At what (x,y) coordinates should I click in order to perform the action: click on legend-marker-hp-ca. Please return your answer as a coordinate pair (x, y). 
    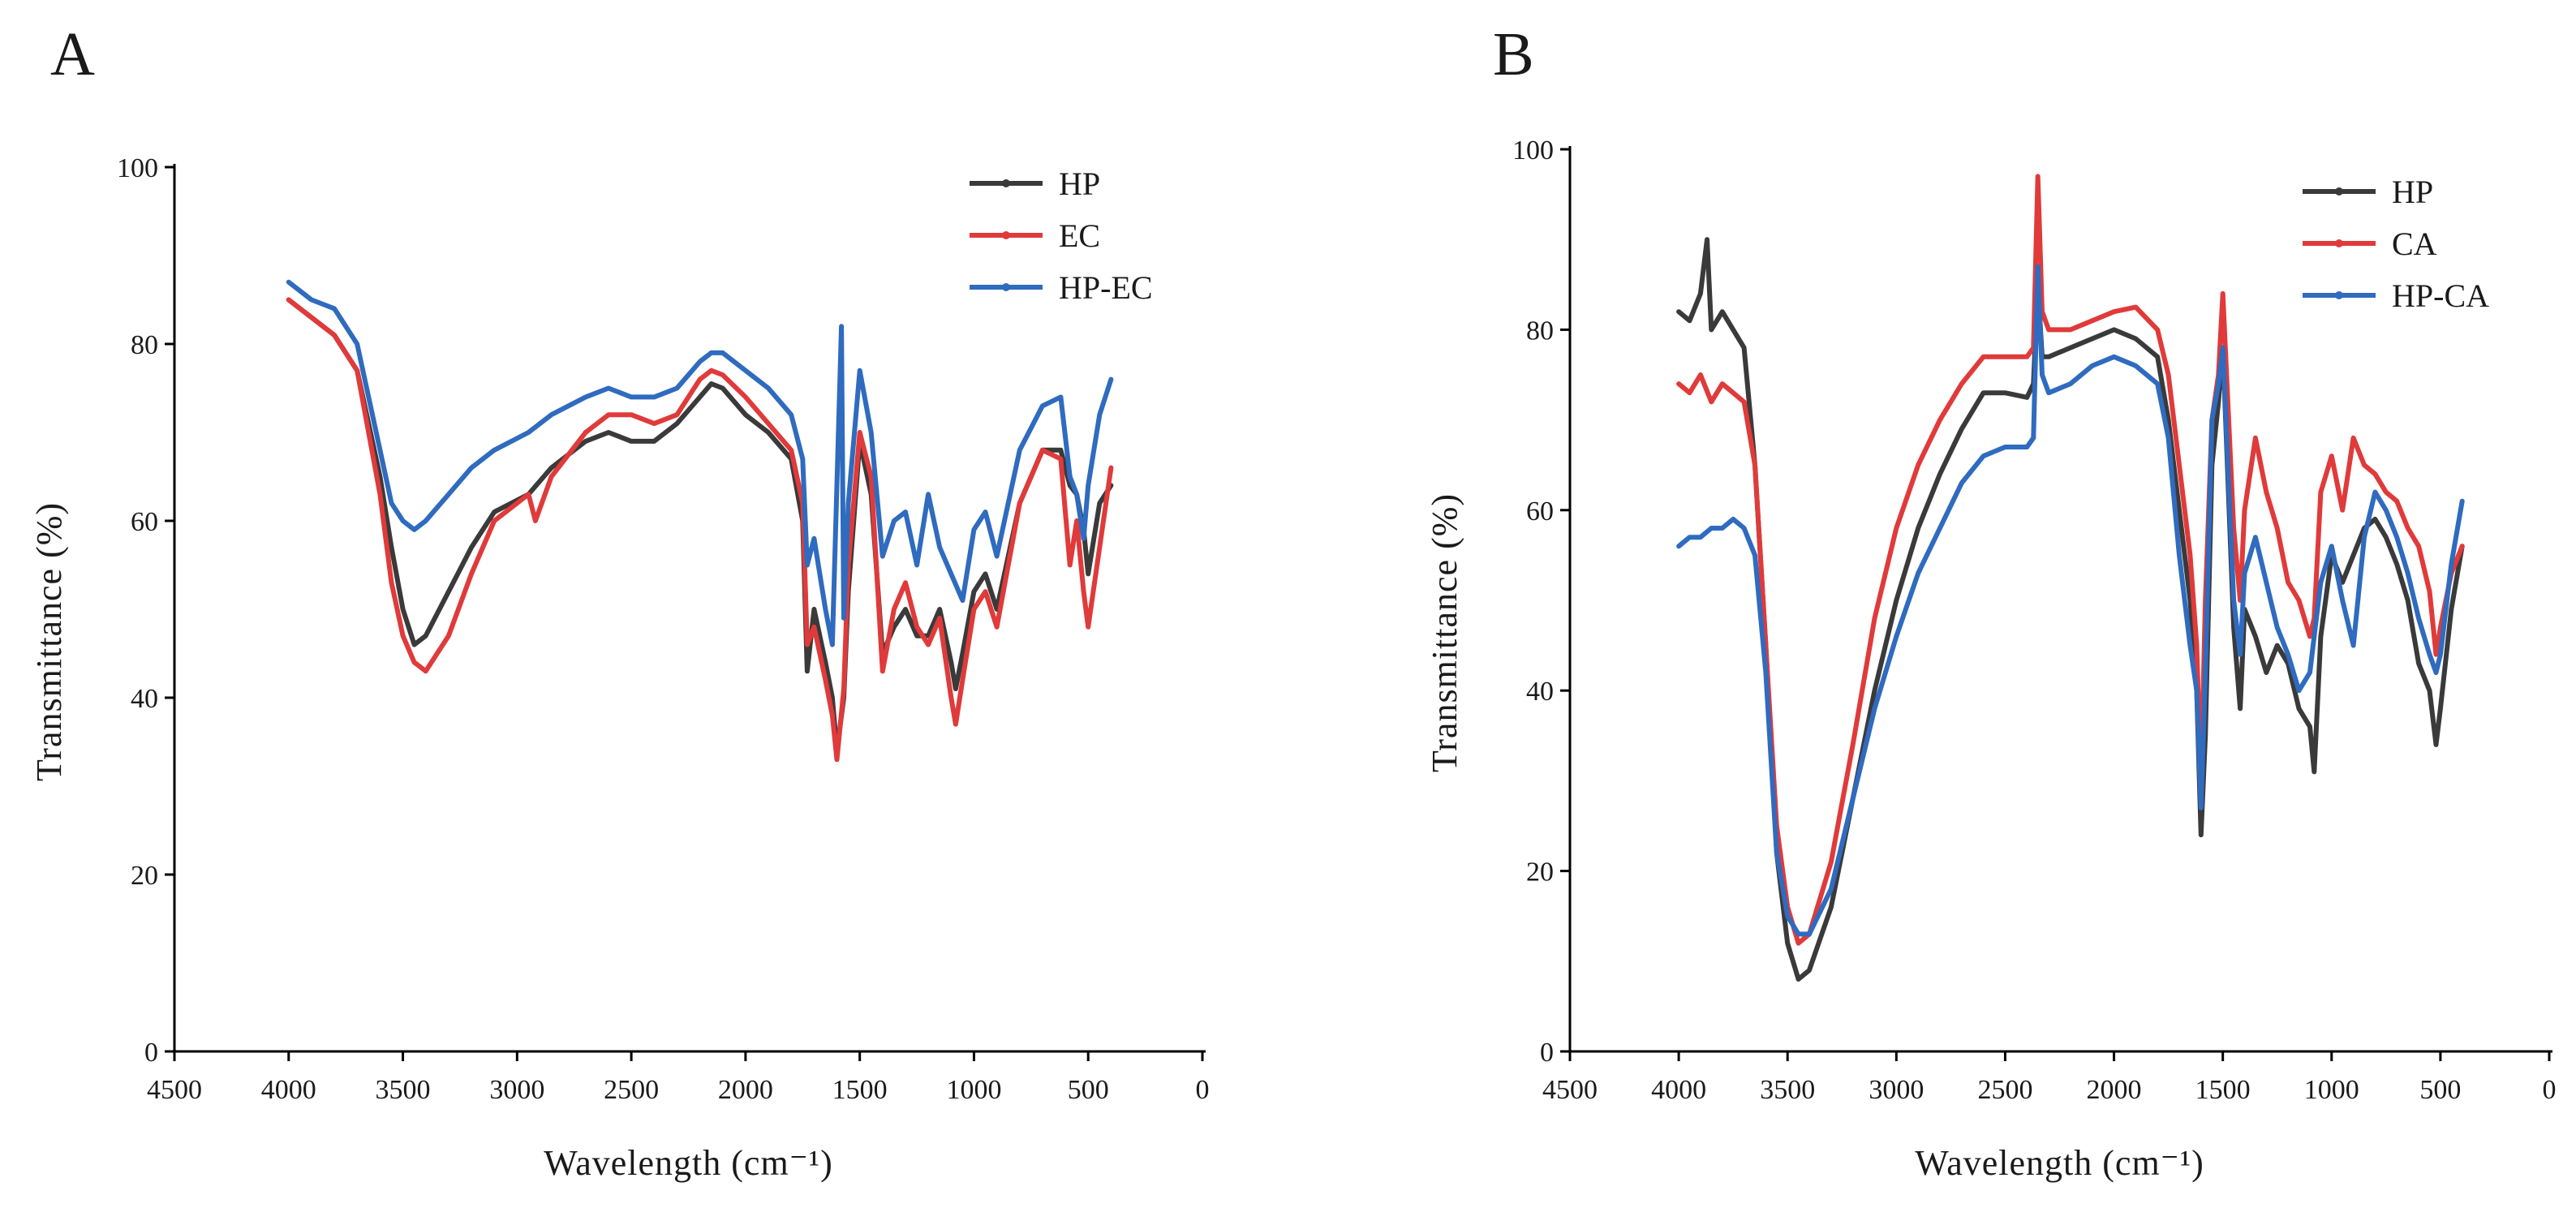
    Looking at the image, I should click on (2339, 295).